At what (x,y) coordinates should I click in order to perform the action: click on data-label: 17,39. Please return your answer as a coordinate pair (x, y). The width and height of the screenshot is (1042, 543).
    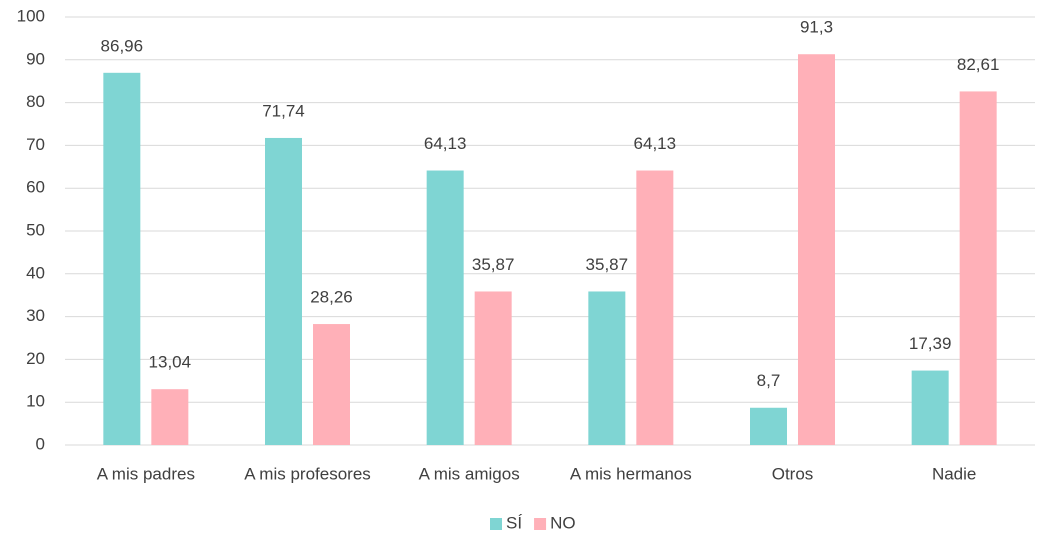
    Looking at the image, I should click on (930, 343).